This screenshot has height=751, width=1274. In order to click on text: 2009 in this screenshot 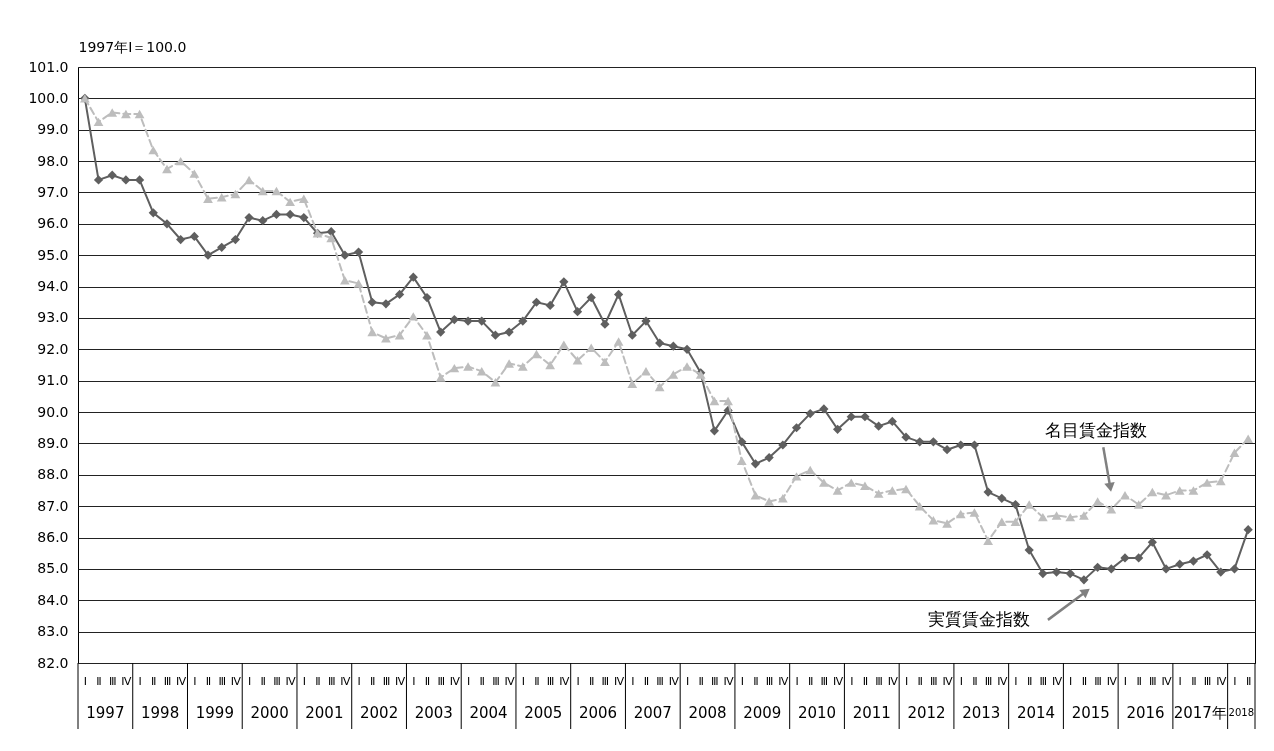, I will do `click(762, 713)`.